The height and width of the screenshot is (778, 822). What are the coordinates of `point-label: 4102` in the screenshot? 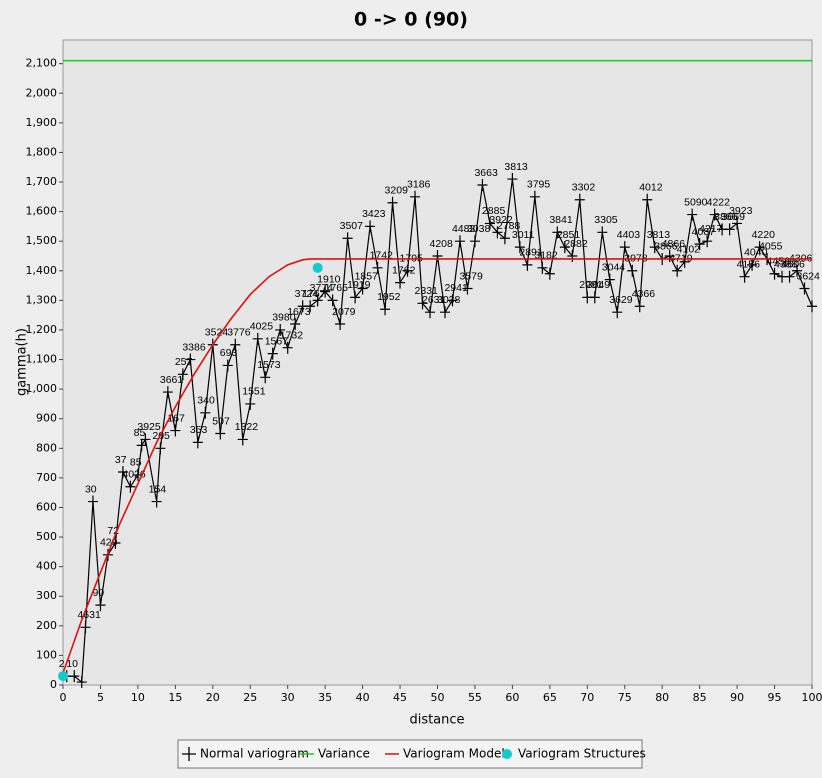 It's located at (689, 250).